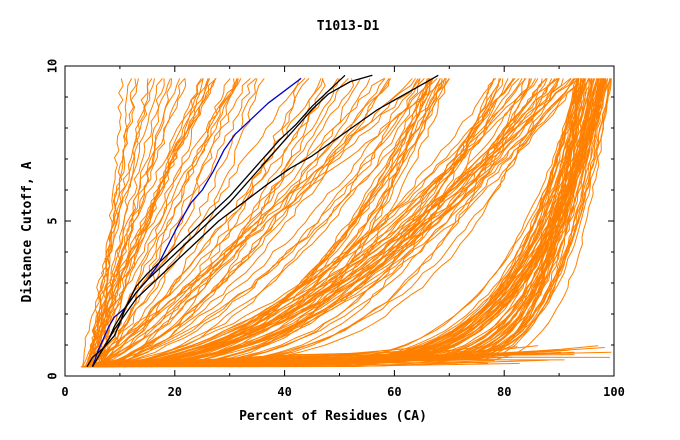 The height and width of the screenshot is (440, 680). What do you see at coordinates (27, 231) in the screenshot?
I see `y-axis-label: Distance Cutoff, A` at bounding box center [27, 231].